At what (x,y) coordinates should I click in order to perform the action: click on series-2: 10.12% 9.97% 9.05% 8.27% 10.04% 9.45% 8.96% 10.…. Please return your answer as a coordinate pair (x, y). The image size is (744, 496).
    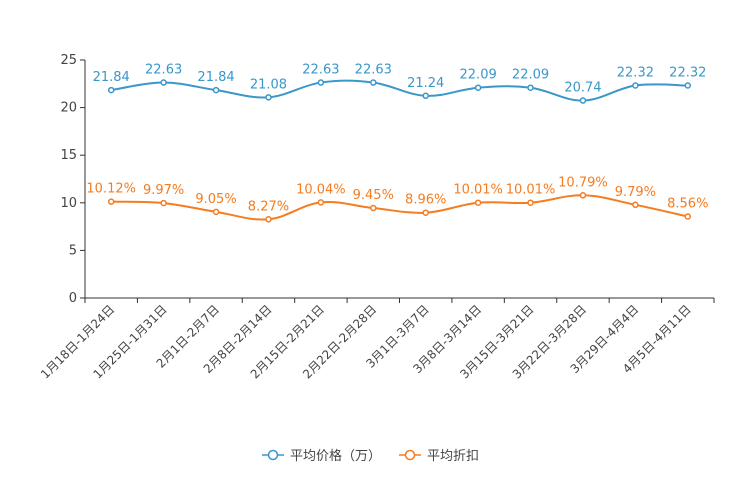
    Looking at the image, I should click on (397, 199).